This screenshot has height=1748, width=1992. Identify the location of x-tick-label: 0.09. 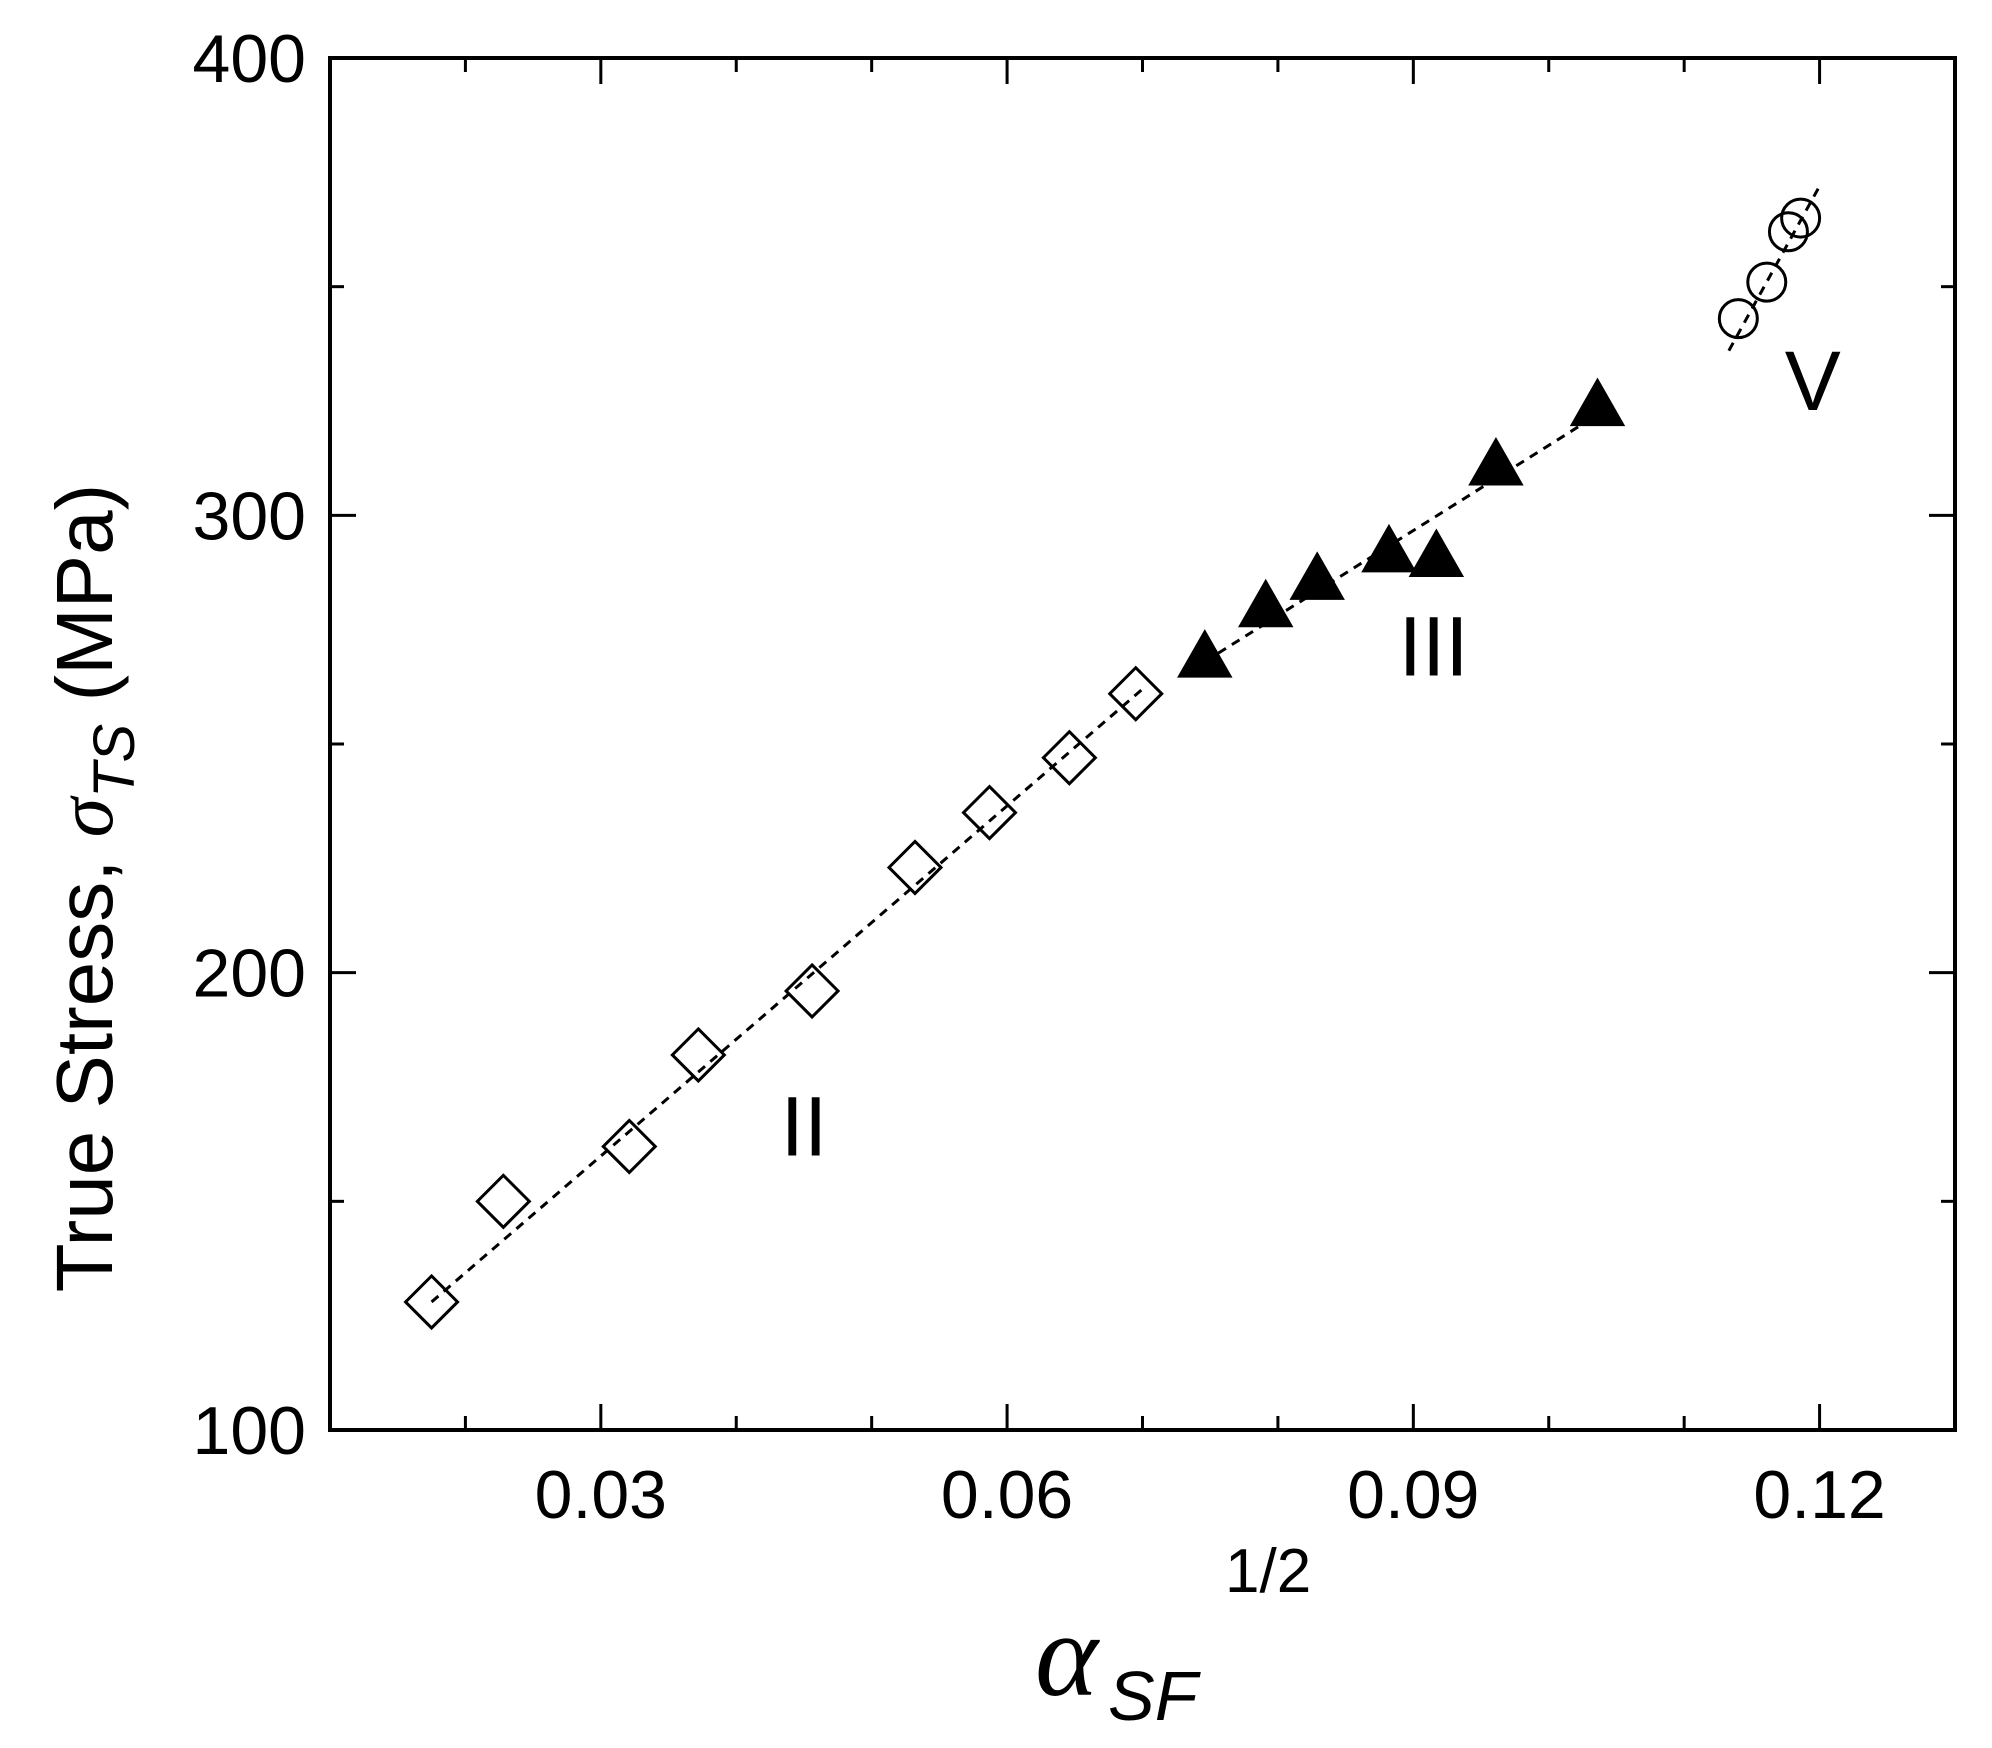
(1413, 1495).